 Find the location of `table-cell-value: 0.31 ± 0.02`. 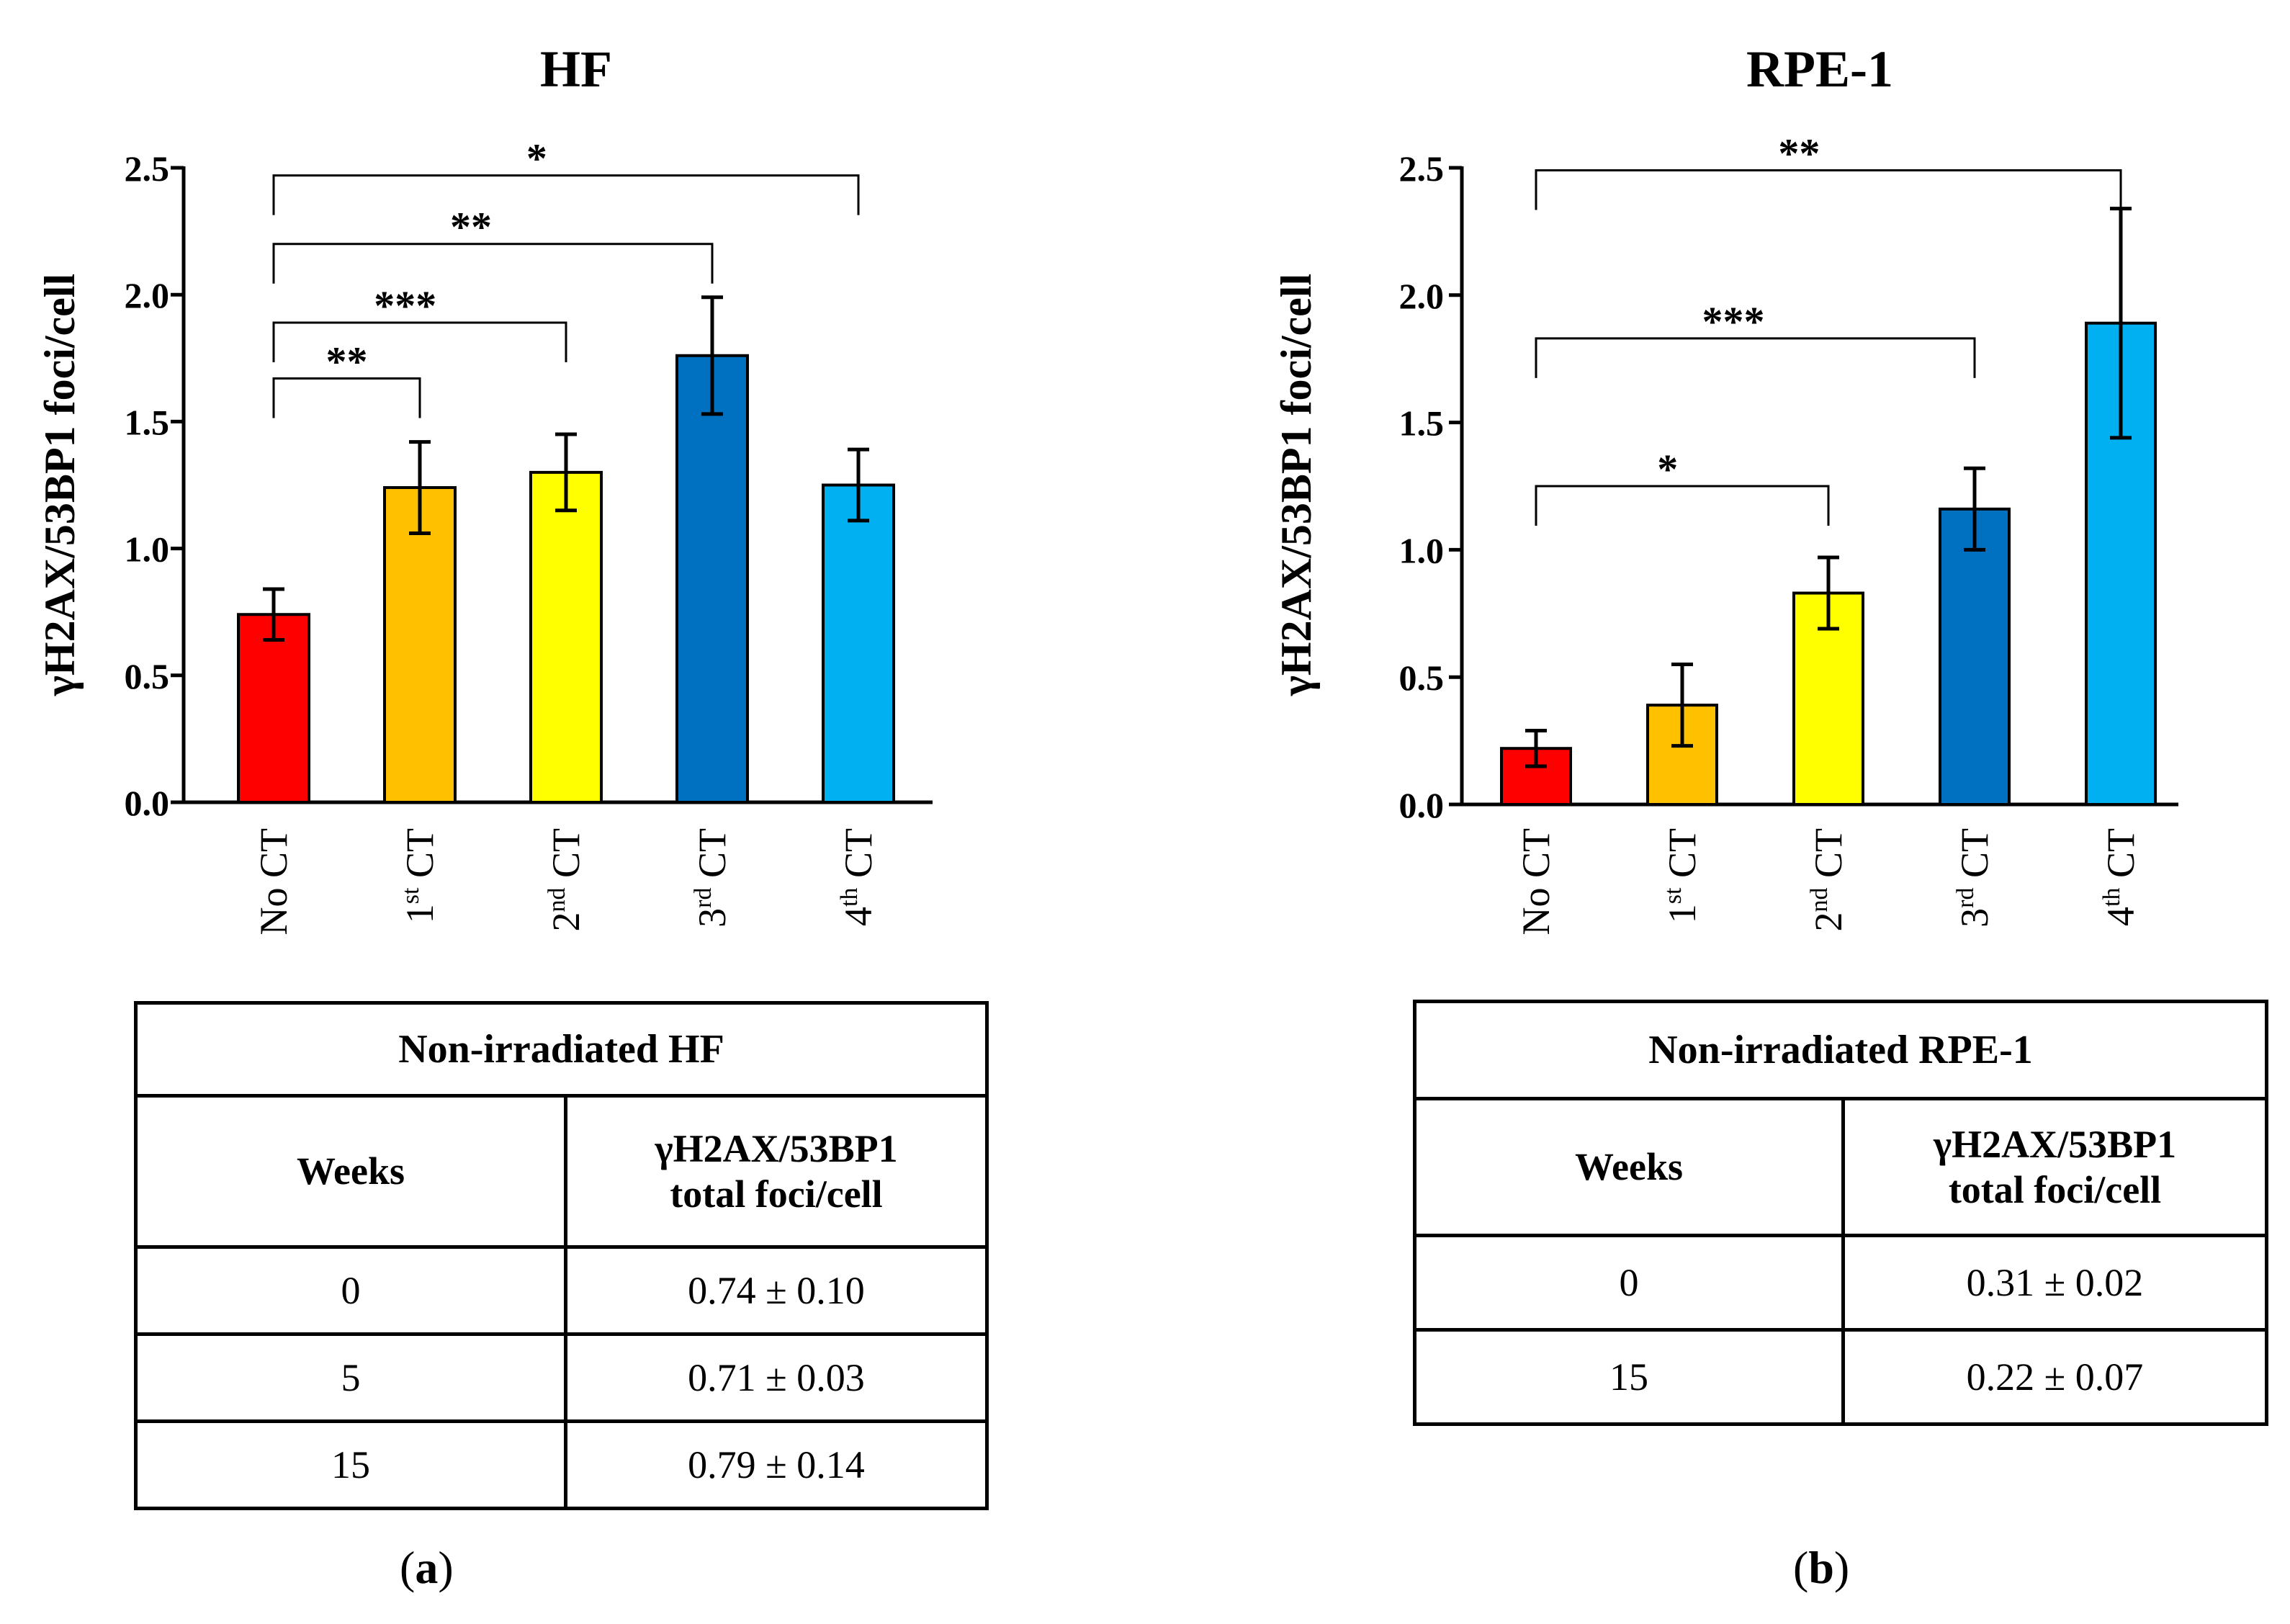

table-cell-value: 0.31 ± 0.02 is located at coordinates (2054, 1283).